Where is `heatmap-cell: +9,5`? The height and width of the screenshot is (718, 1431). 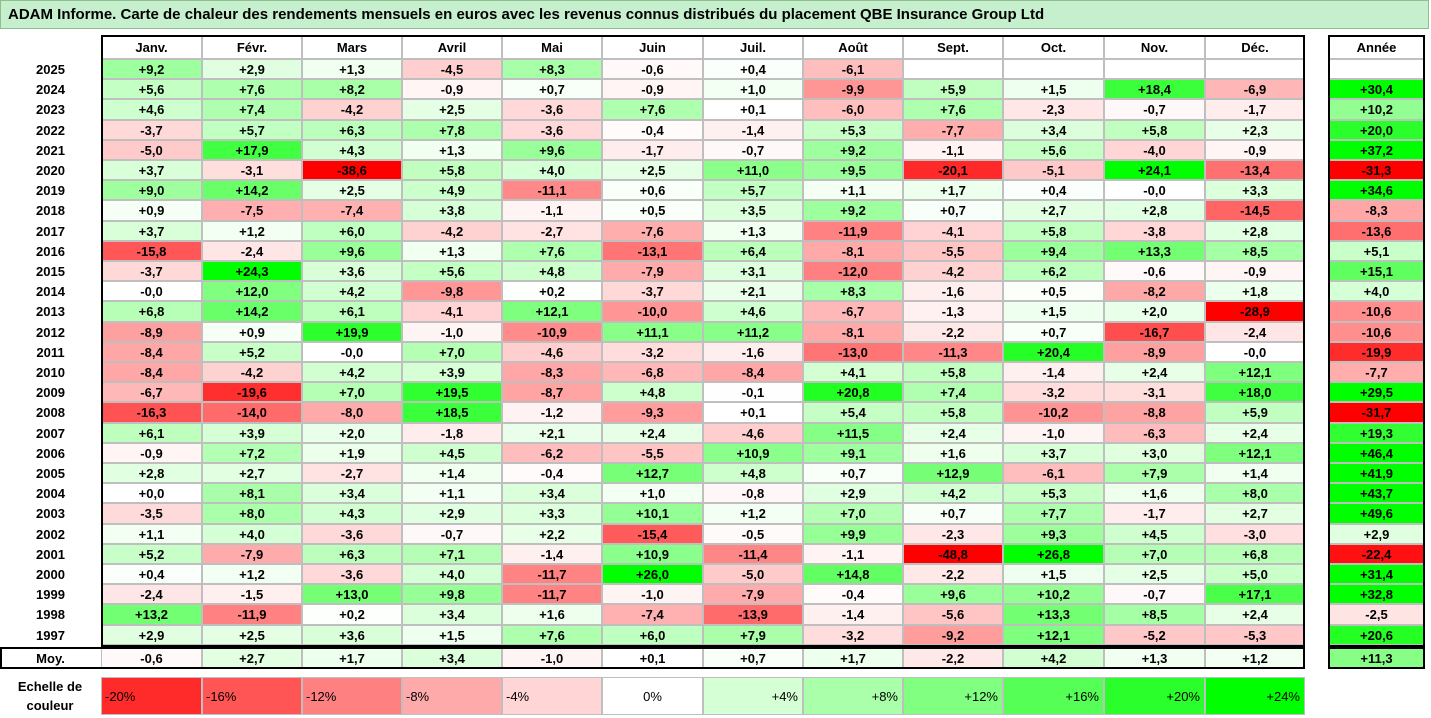 heatmap-cell: +9,5 is located at coordinates (853, 170).